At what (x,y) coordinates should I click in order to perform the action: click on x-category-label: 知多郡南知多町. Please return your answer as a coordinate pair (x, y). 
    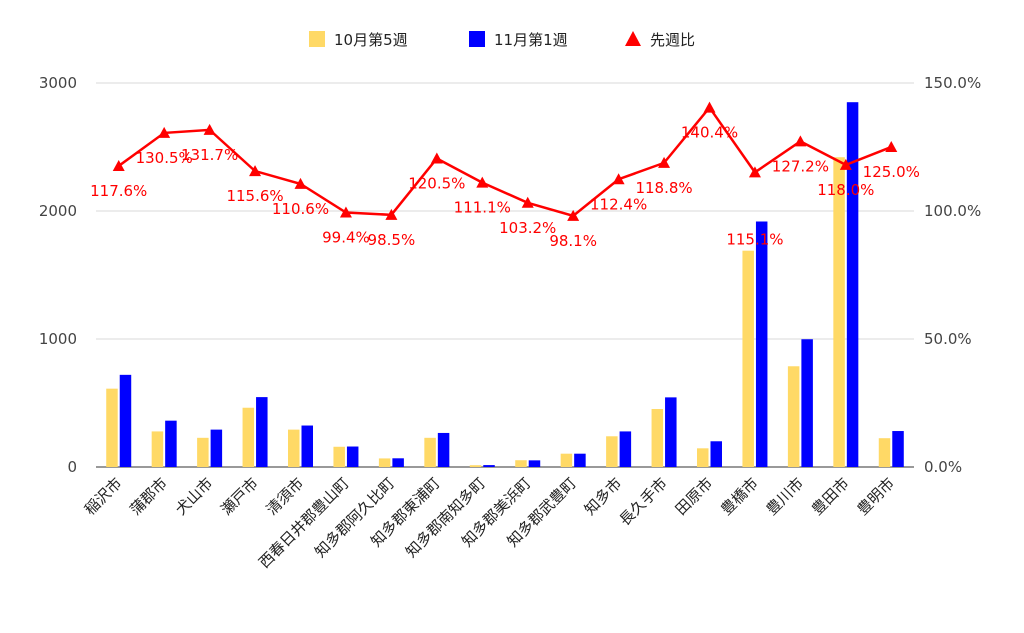
    Looking at the image, I should click on (445, 517).